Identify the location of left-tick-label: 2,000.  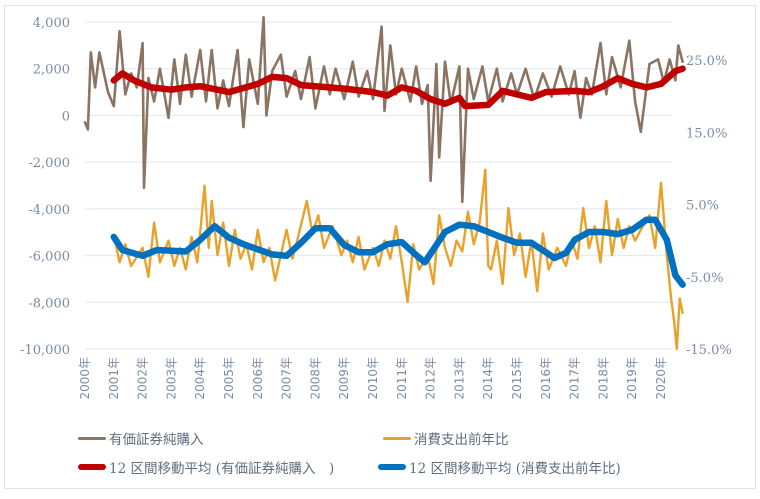
(51, 70).